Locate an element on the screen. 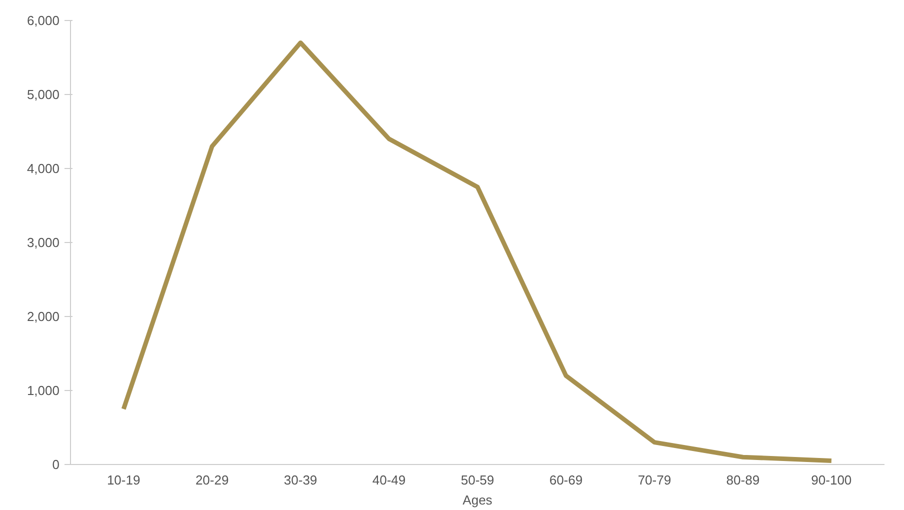  y-tick-label: 1,000 is located at coordinates (43, 390).